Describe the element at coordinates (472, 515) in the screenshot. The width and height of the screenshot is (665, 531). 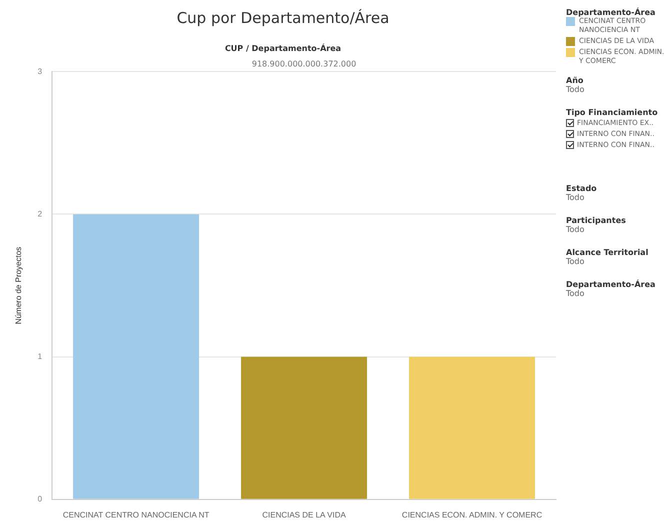
I see `x-tick-label: CIENCIAS ECON. ADMIN. Y COMERC` at that location.